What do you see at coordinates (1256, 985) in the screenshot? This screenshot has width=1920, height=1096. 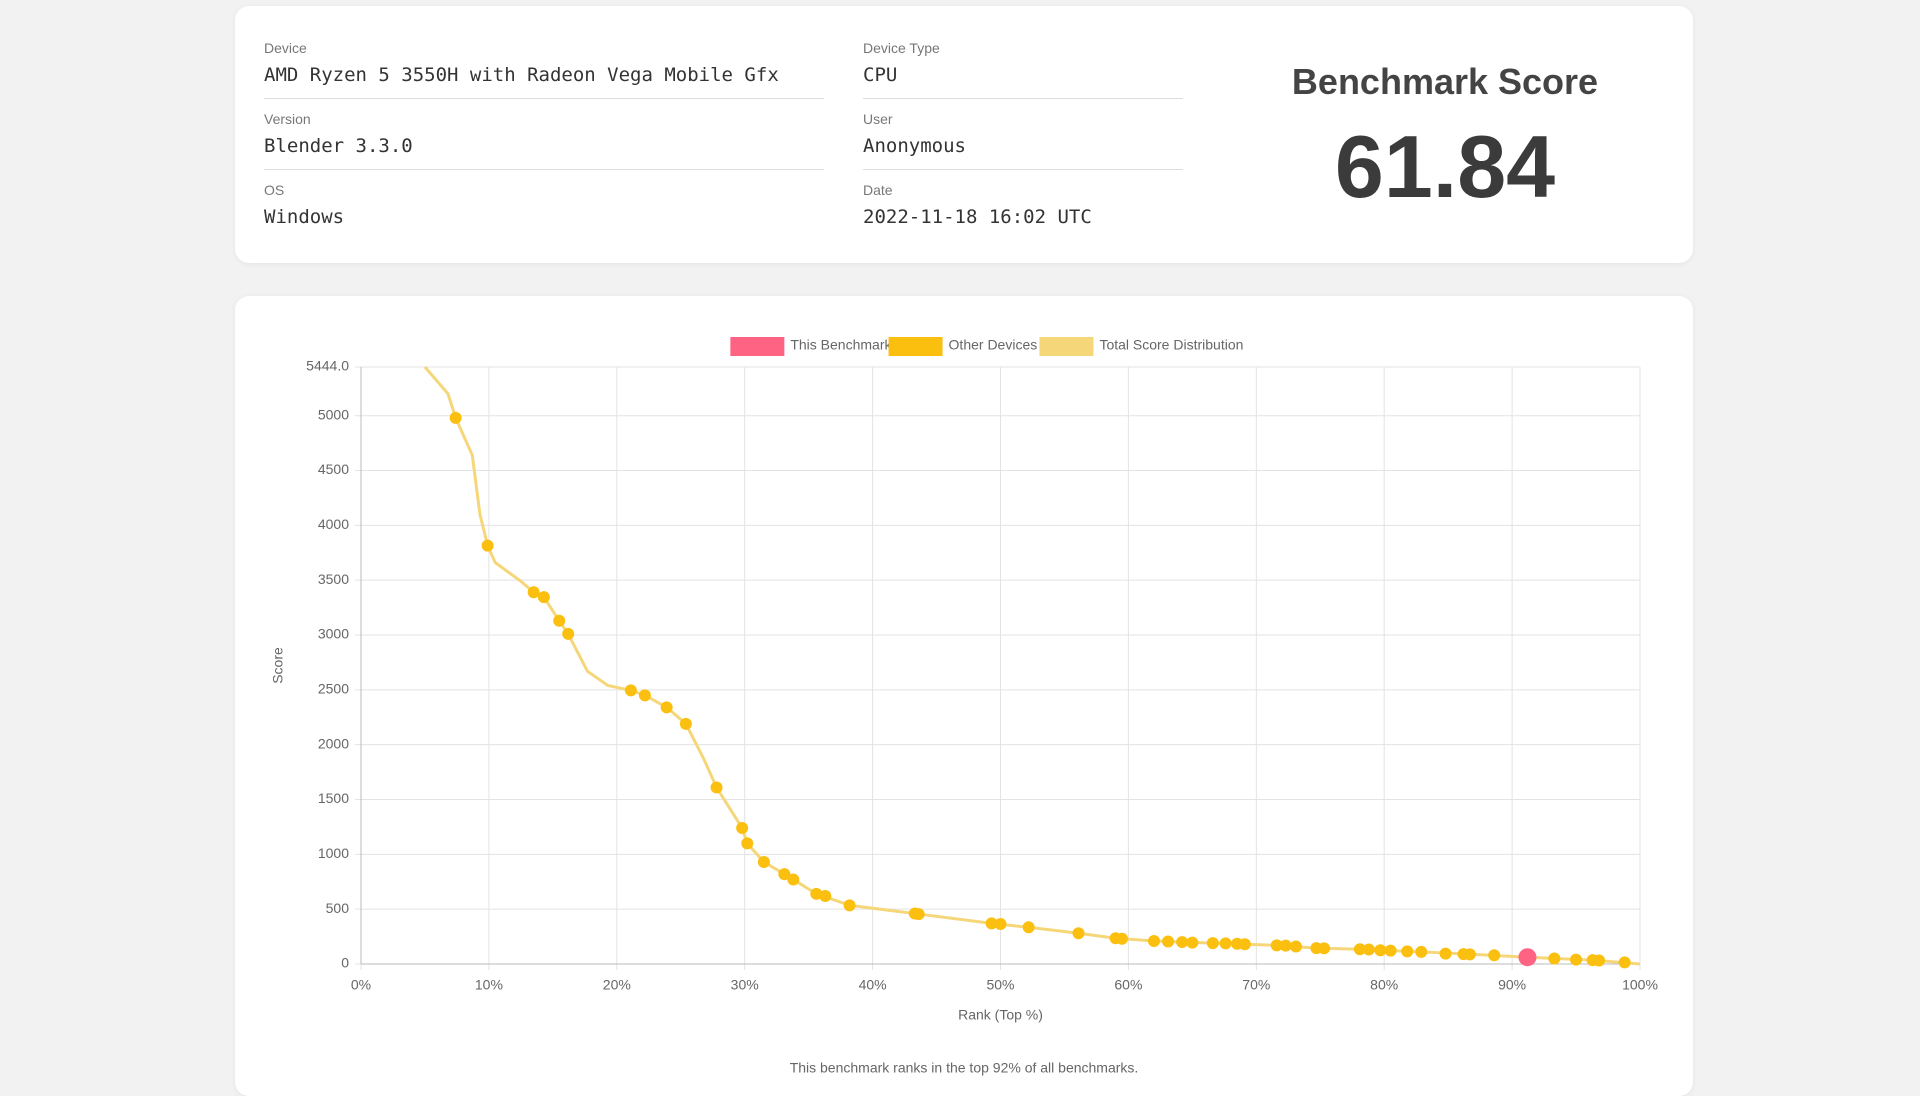 I see `x-tick-label: 70%` at bounding box center [1256, 985].